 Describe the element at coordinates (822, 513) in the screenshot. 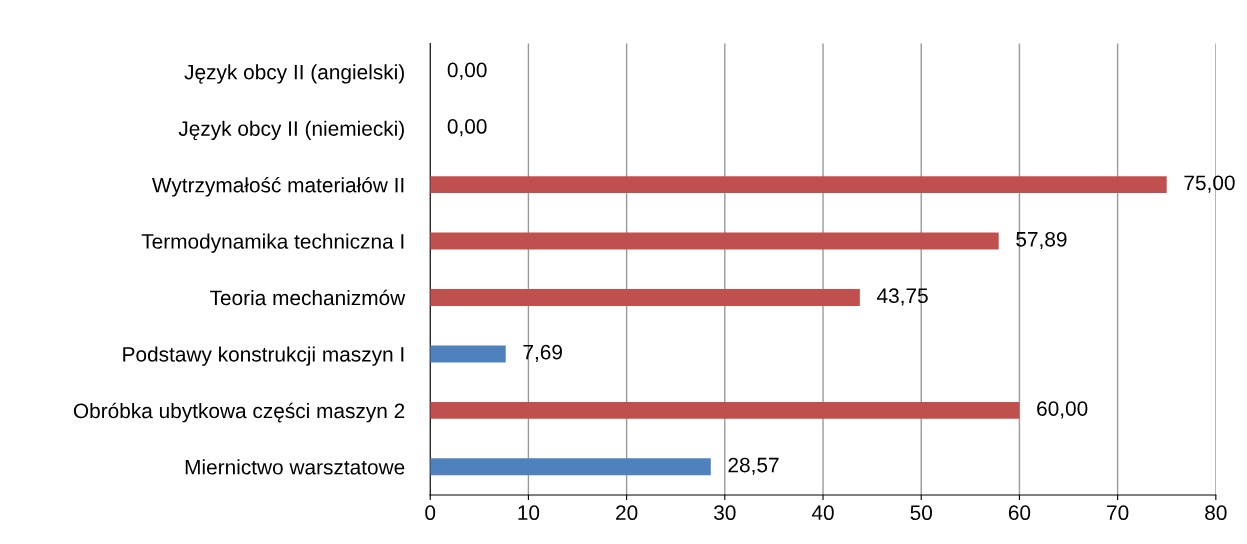

I see `x-tick-label: 40` at that location.